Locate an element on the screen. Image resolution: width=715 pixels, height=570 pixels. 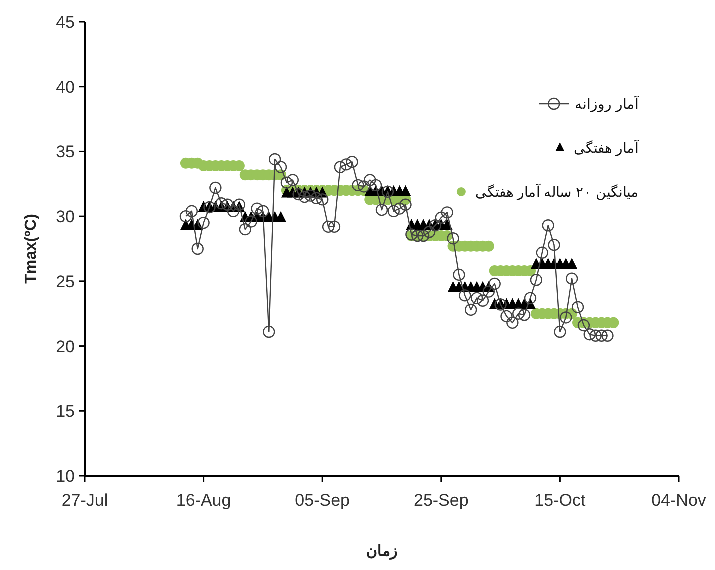
y-tick-label: 40 is located at coordinates (65, 87).